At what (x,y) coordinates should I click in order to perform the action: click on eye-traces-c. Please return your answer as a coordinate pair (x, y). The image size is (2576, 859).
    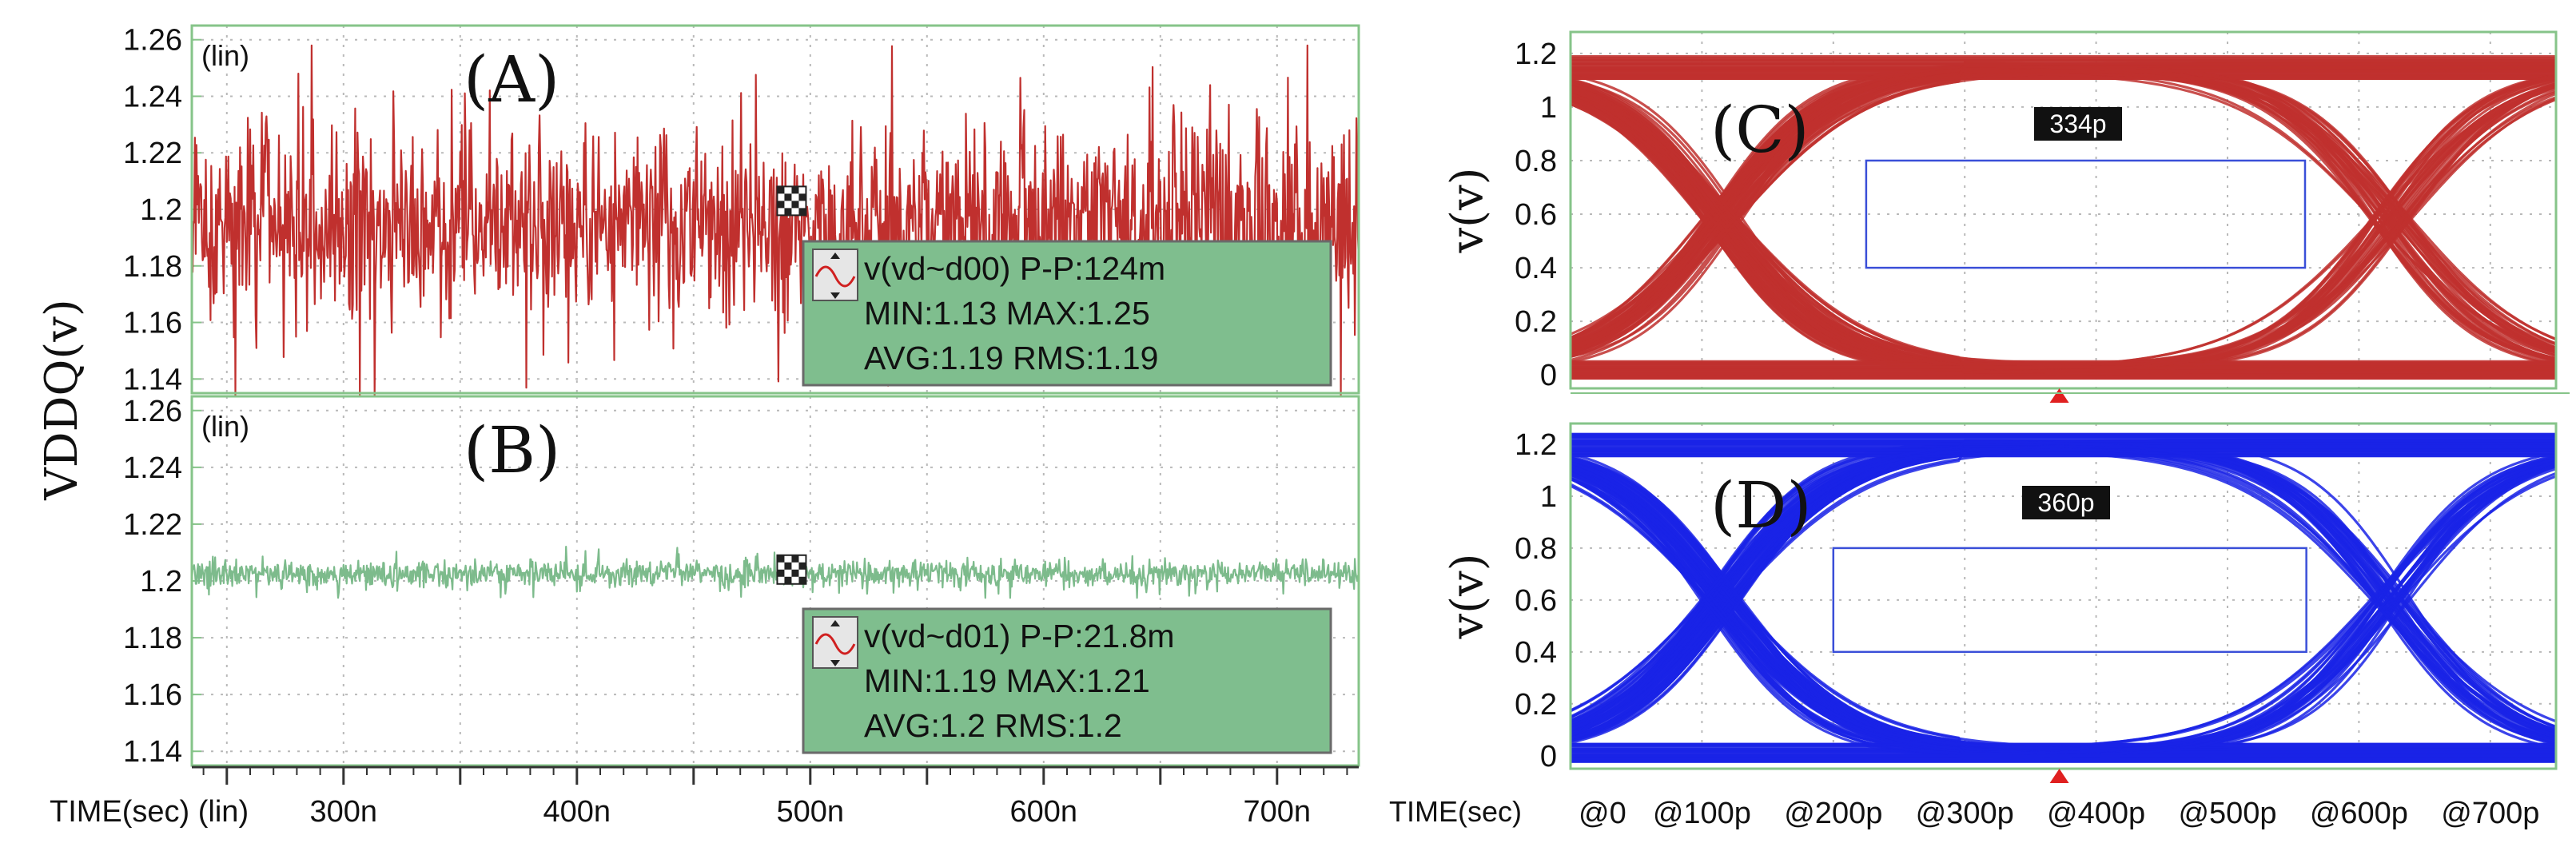
    Looking at the image, I should click on (2063, 217).